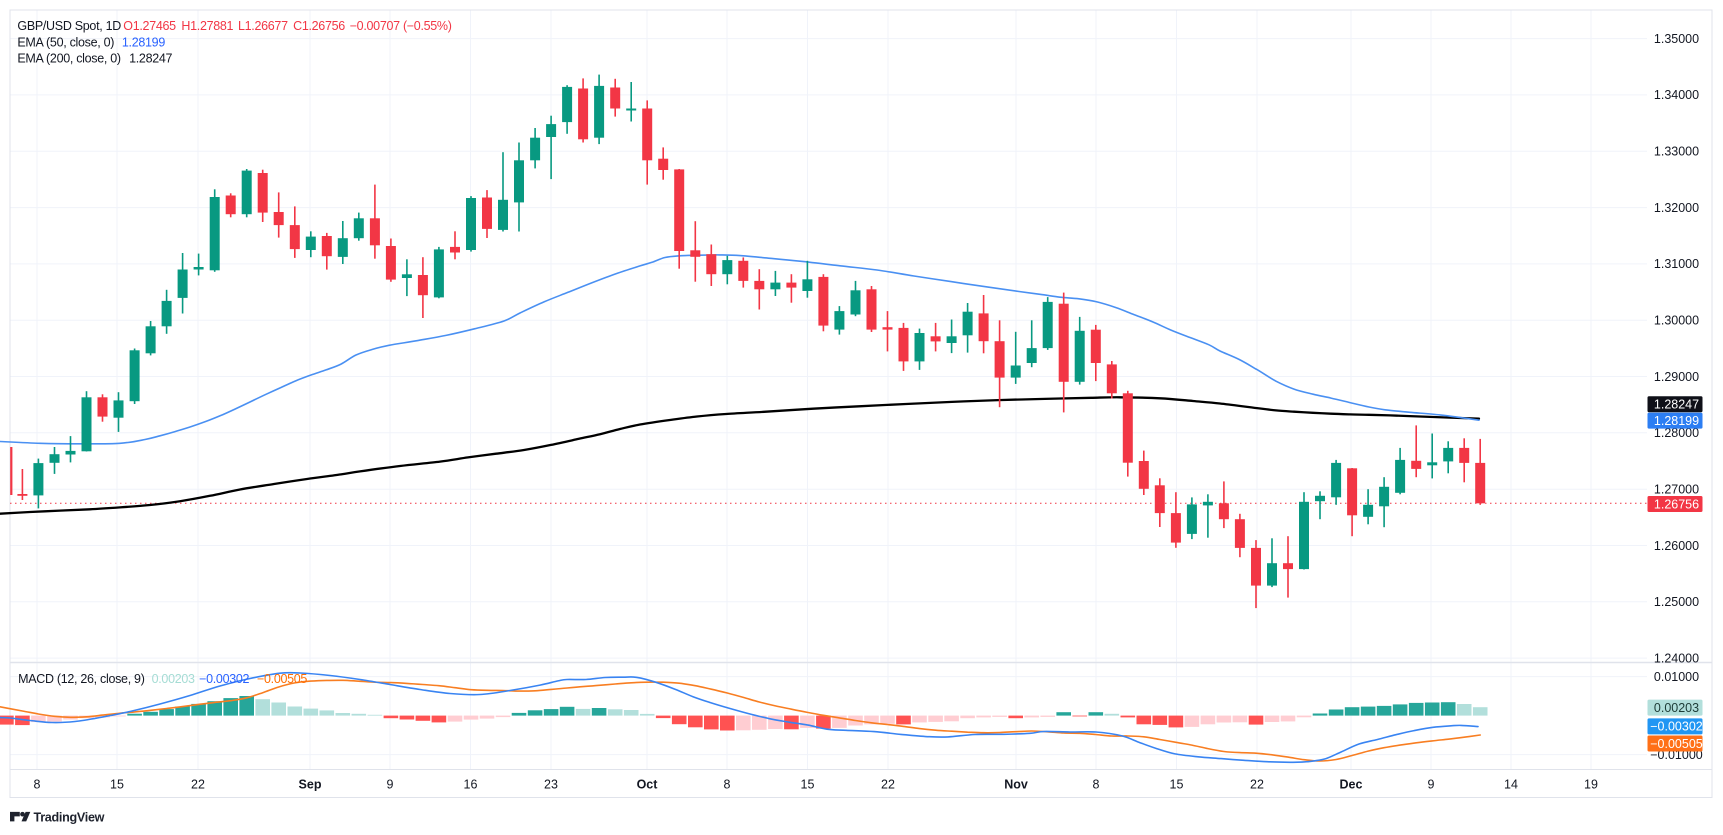 The image size is (1723, 835). What do you see at coordinates (1591, 785) in the screenshot?
I see `svg-text: 19` at bounding box center [1591, 785].